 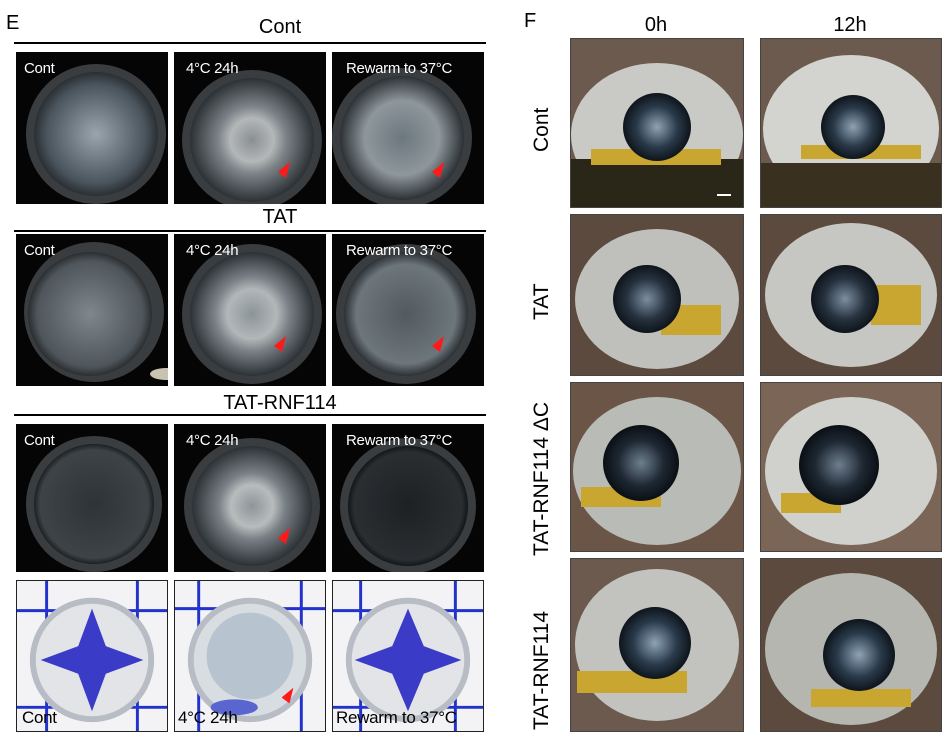 What do you see at coordinates (656, 25) in the screenshot?
I see `column-header: 0h` at bounding box center [656, 25].